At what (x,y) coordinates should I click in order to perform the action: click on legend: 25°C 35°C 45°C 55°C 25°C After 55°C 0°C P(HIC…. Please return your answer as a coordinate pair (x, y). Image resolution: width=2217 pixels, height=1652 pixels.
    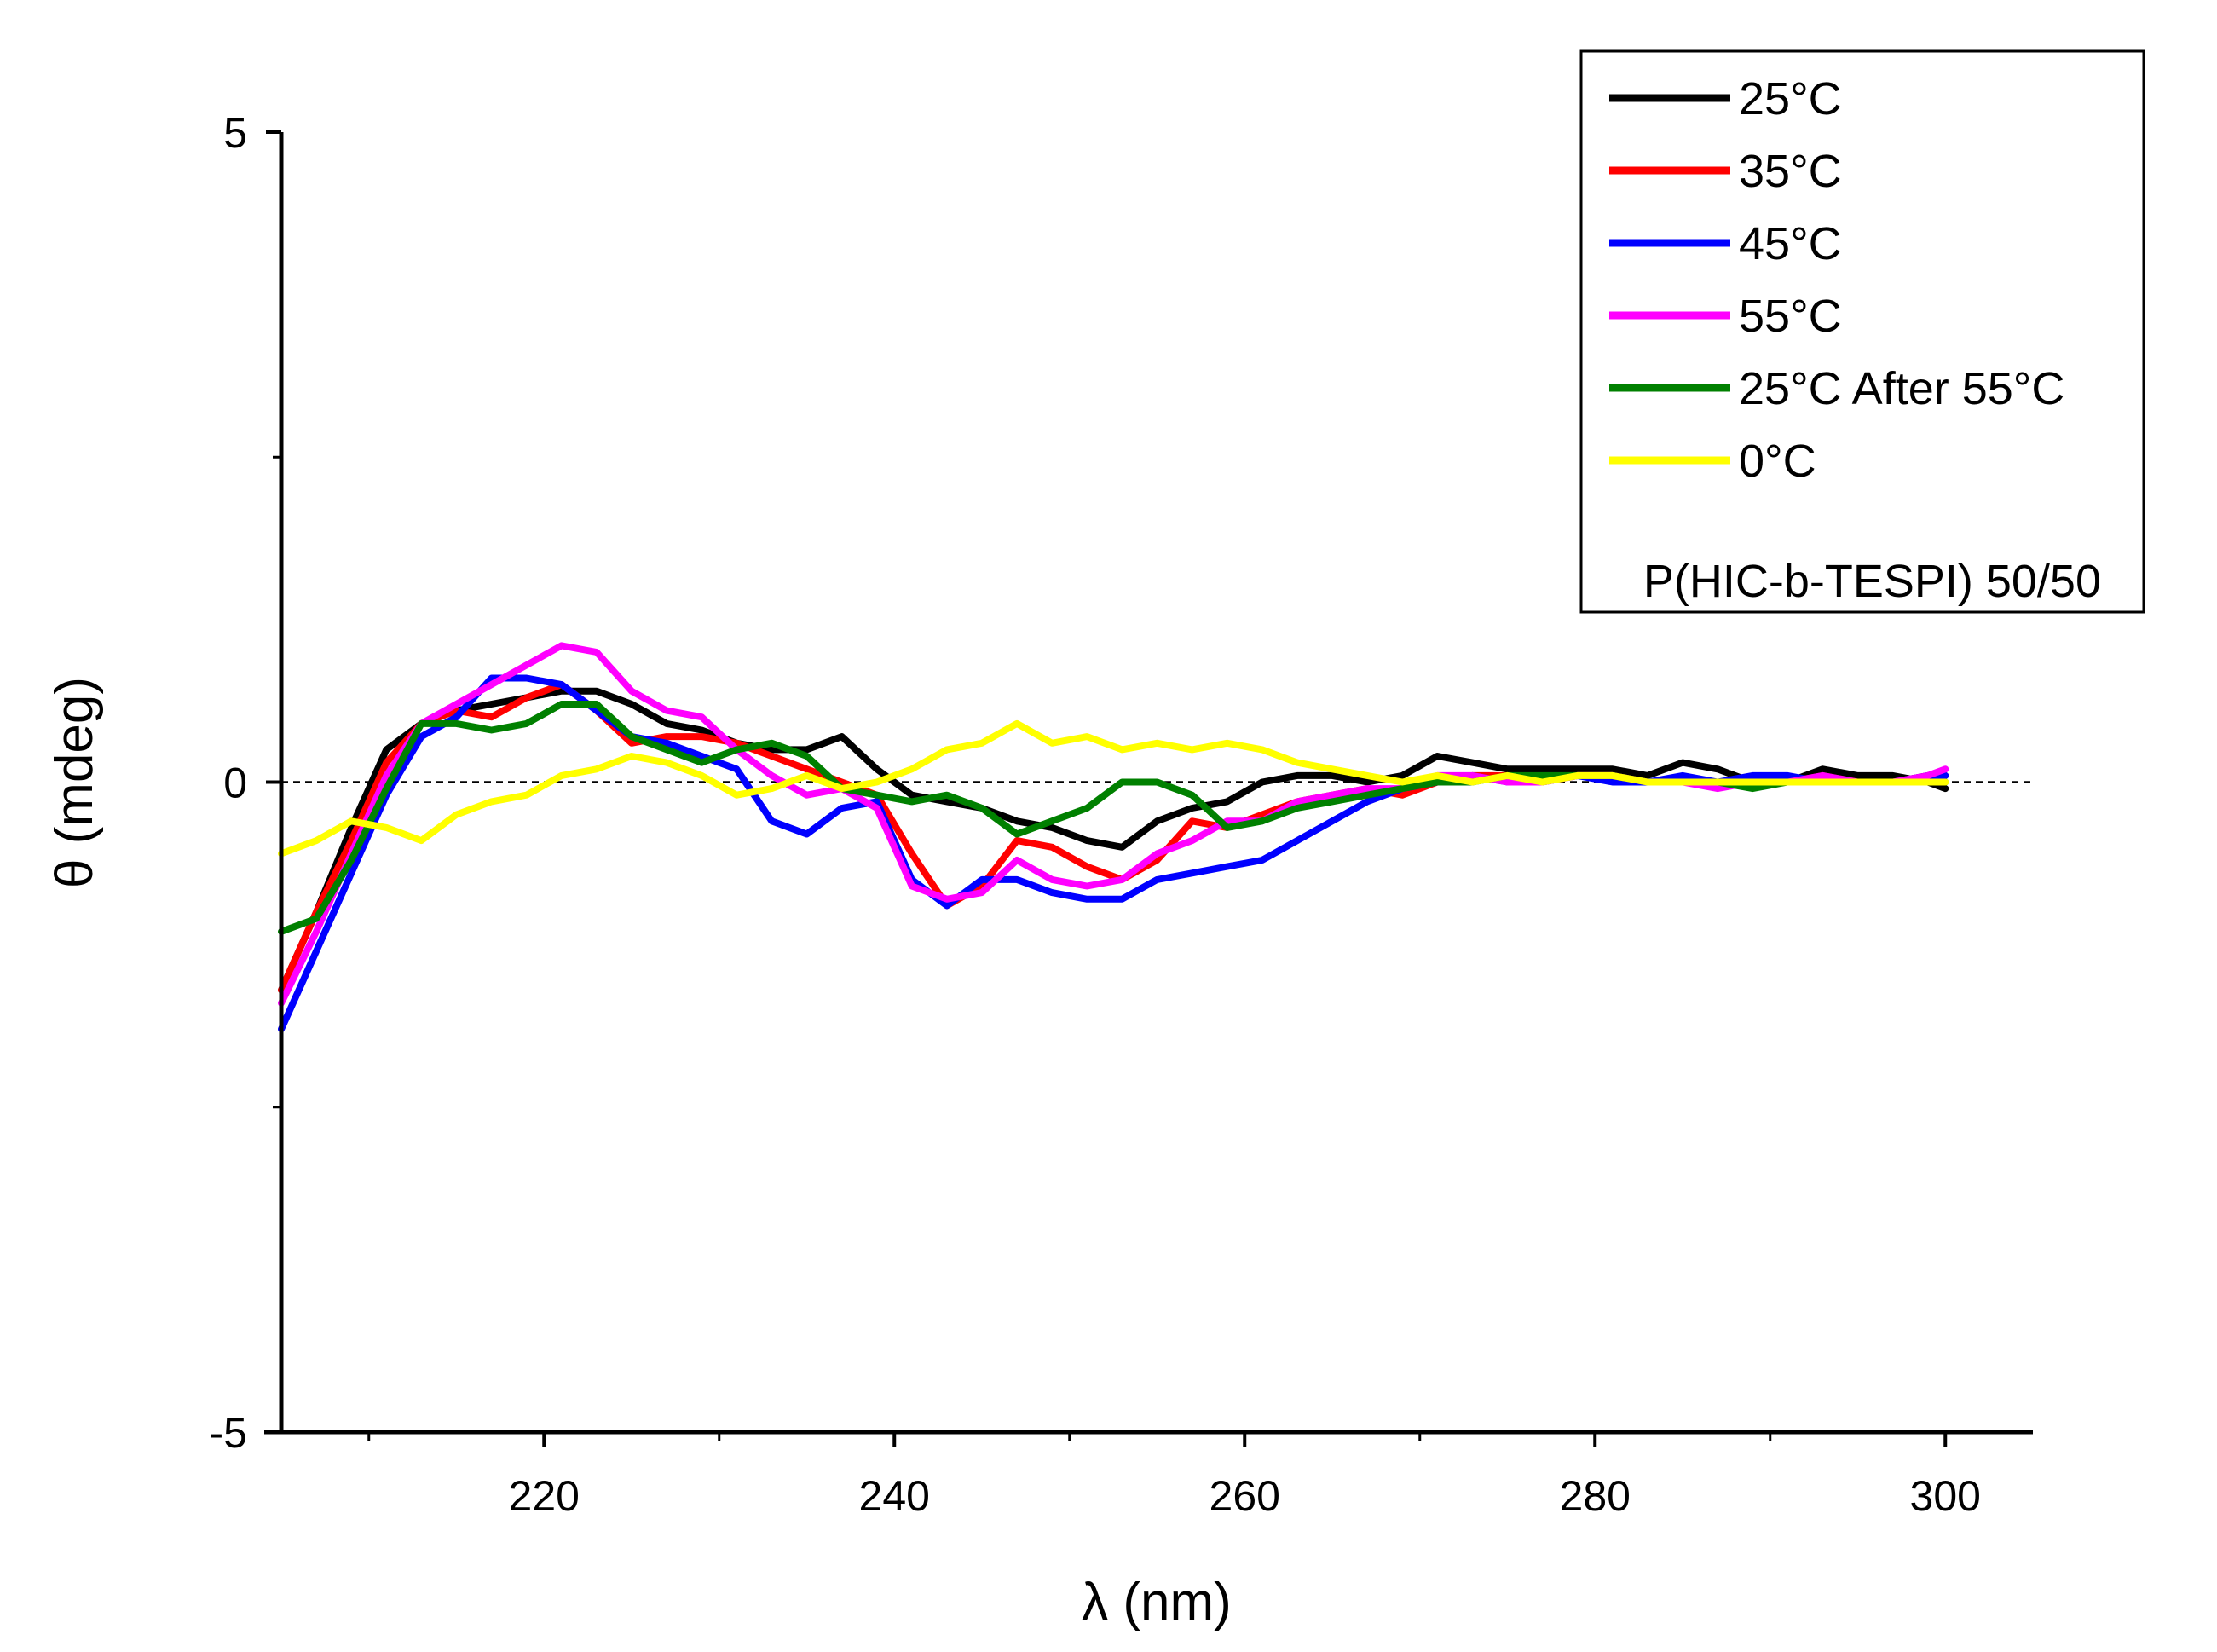
    Looking at the image, I should click on (1862, 331).